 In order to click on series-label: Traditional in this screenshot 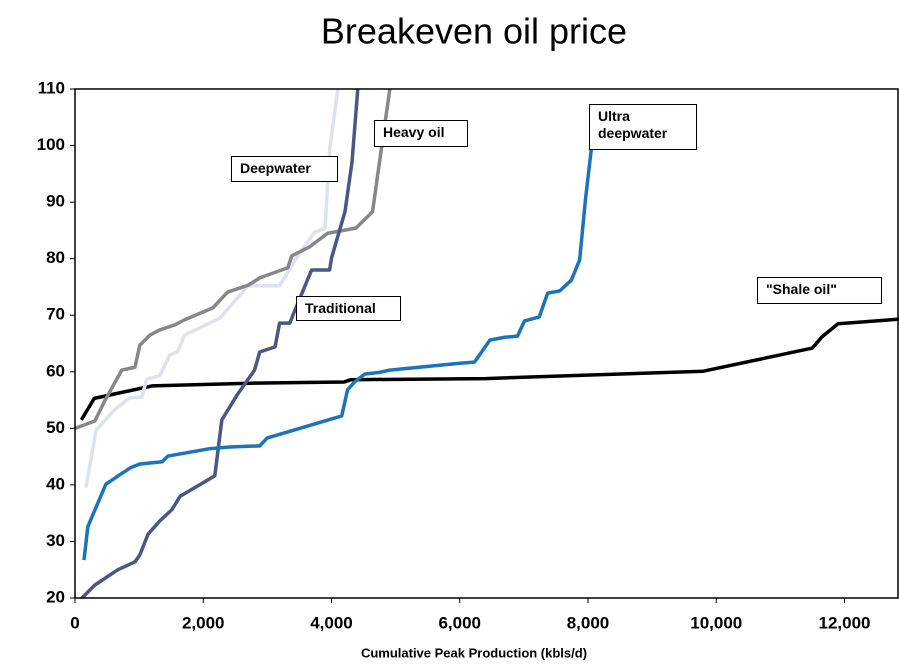, I will do `click(348, 308)`.